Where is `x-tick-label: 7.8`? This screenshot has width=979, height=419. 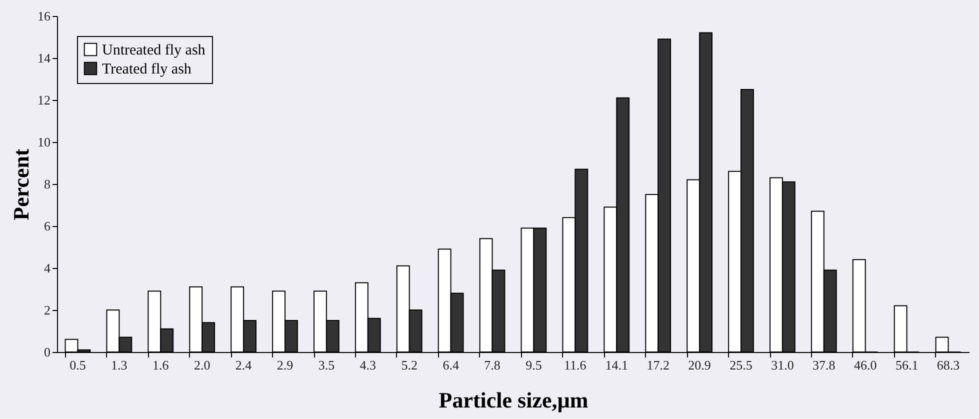
x-tick-label: 7.8 is located at coordinates (492, 365).